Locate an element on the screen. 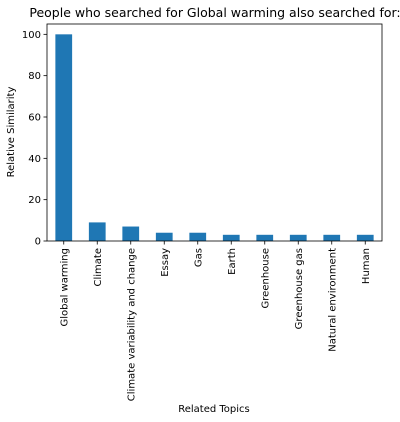 This screenshot has height=422, width=400. x-tick-label: Climate variability and change is located at coordinates (131, 324).